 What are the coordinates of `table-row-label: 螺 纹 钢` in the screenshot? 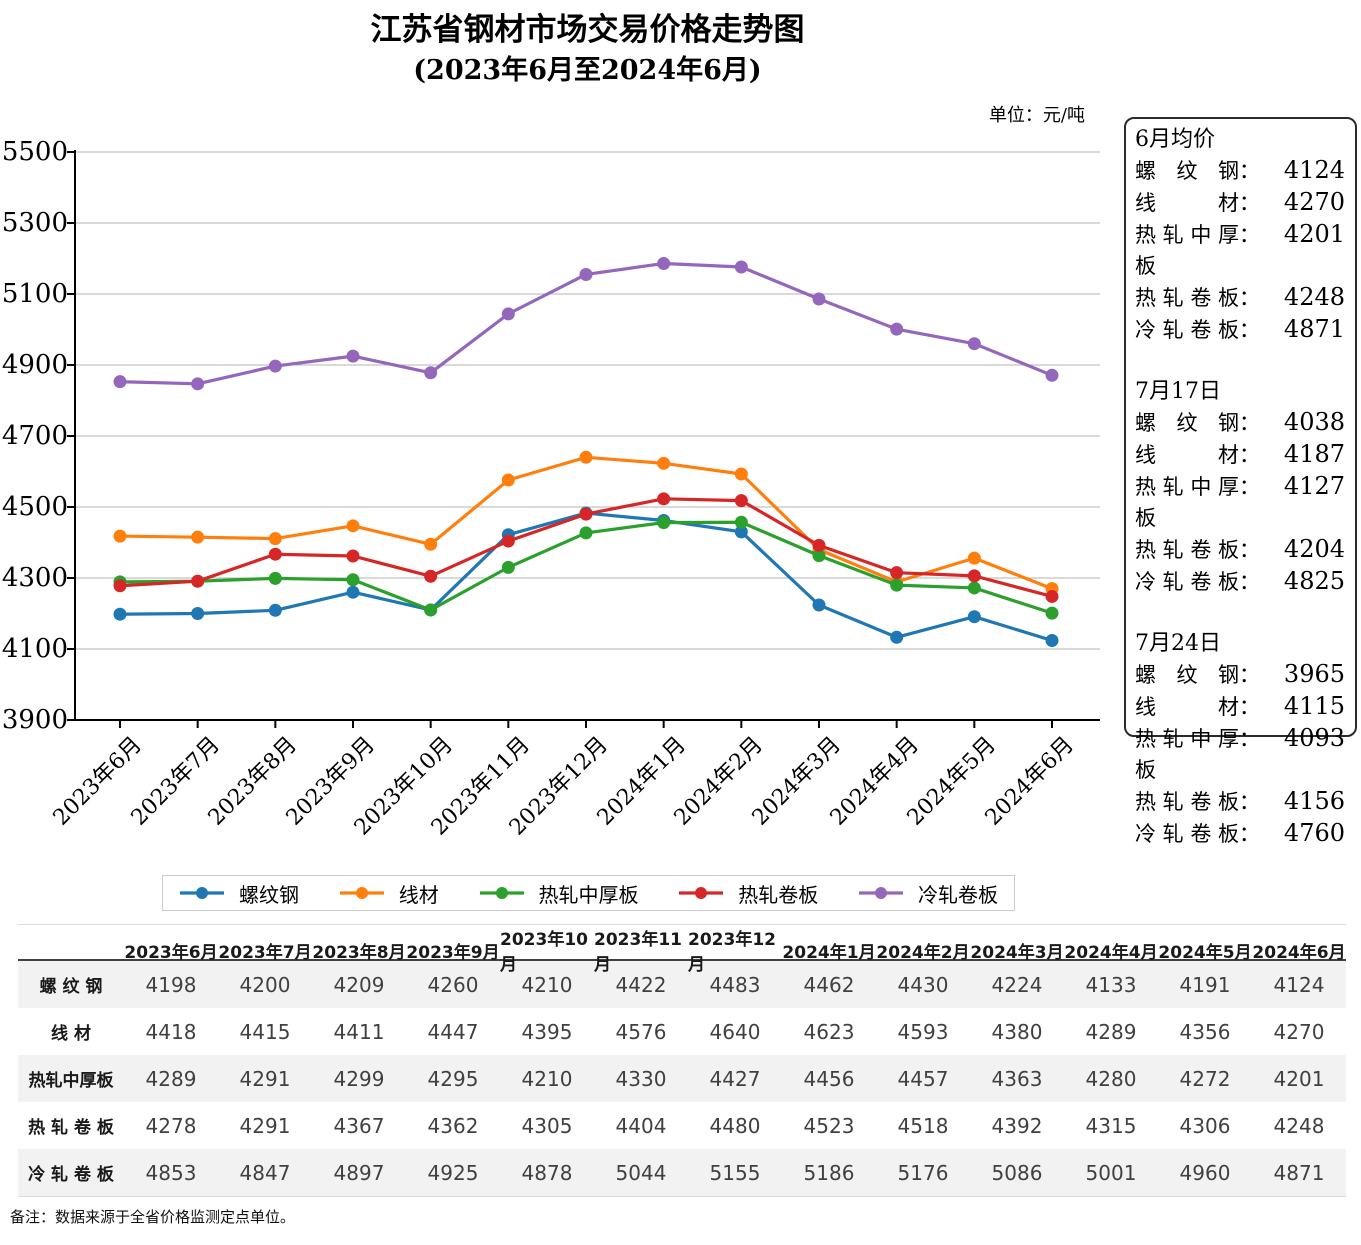 It's located at (71, 987).